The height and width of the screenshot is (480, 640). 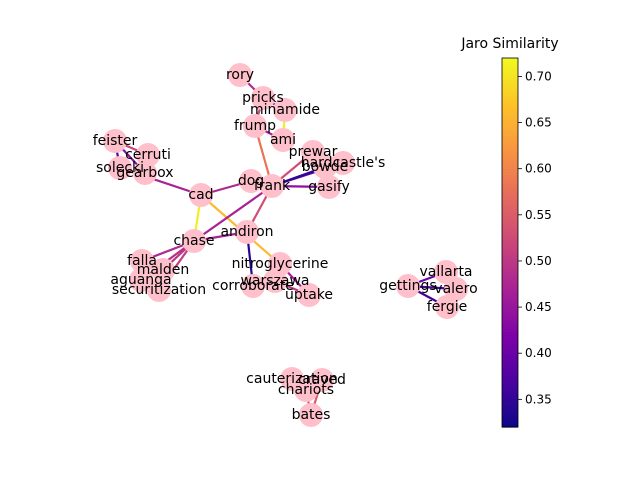 I want to click on node-ami, so click(x=283, y=140).